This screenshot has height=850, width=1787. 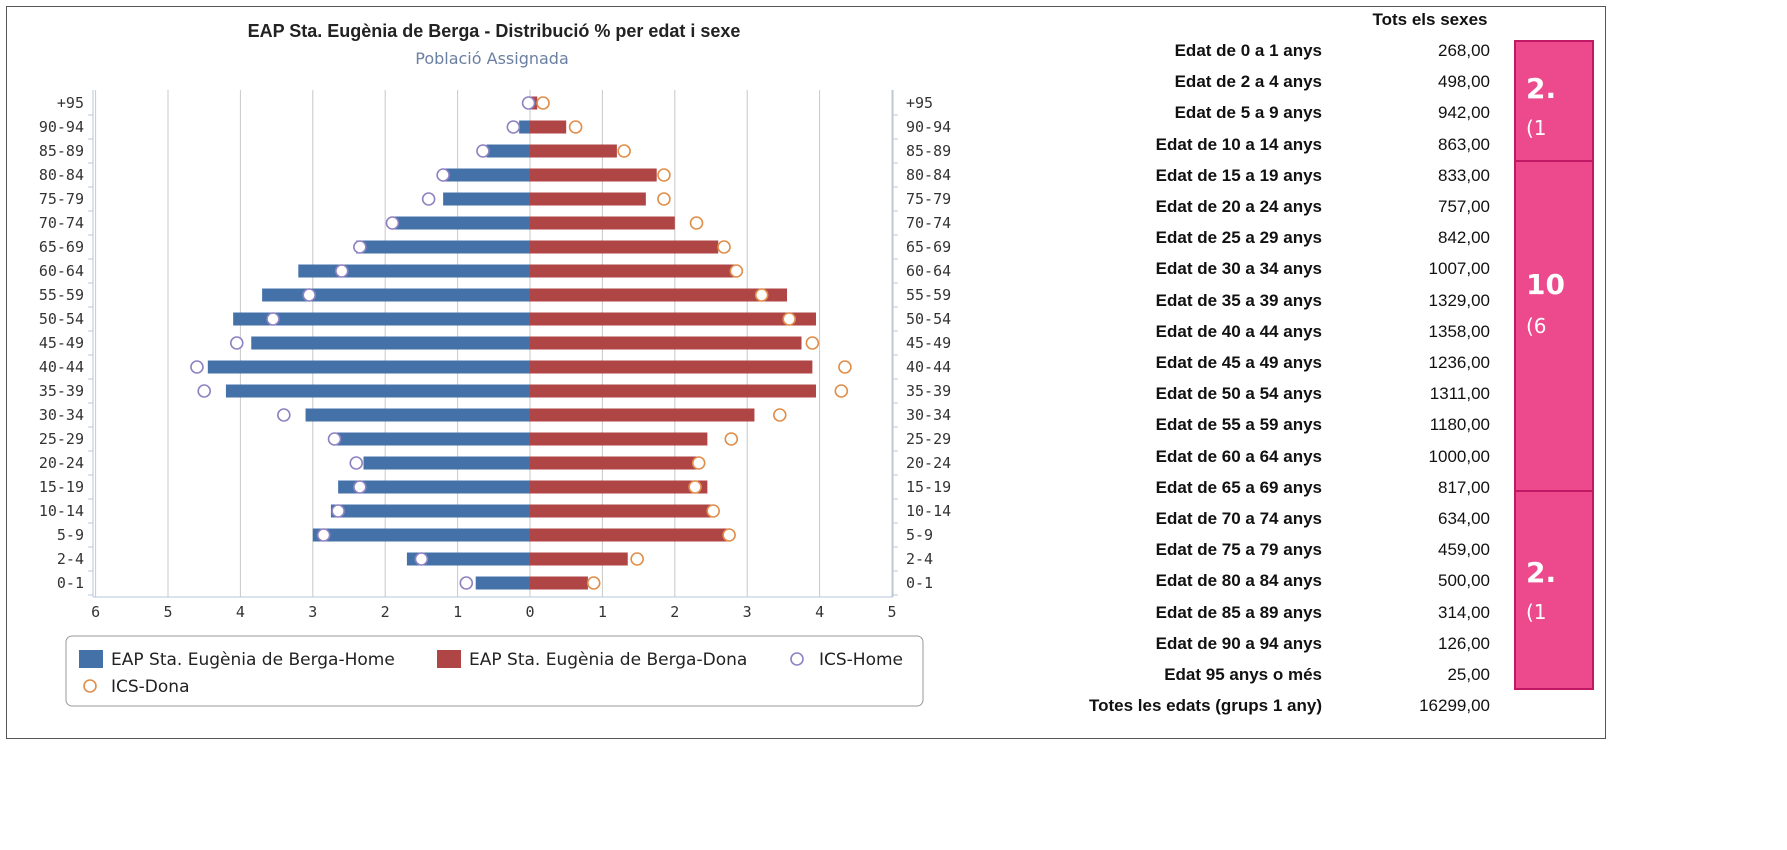 I want to click on y-tick-label-right: 45-49, so click(x=928, y=343).